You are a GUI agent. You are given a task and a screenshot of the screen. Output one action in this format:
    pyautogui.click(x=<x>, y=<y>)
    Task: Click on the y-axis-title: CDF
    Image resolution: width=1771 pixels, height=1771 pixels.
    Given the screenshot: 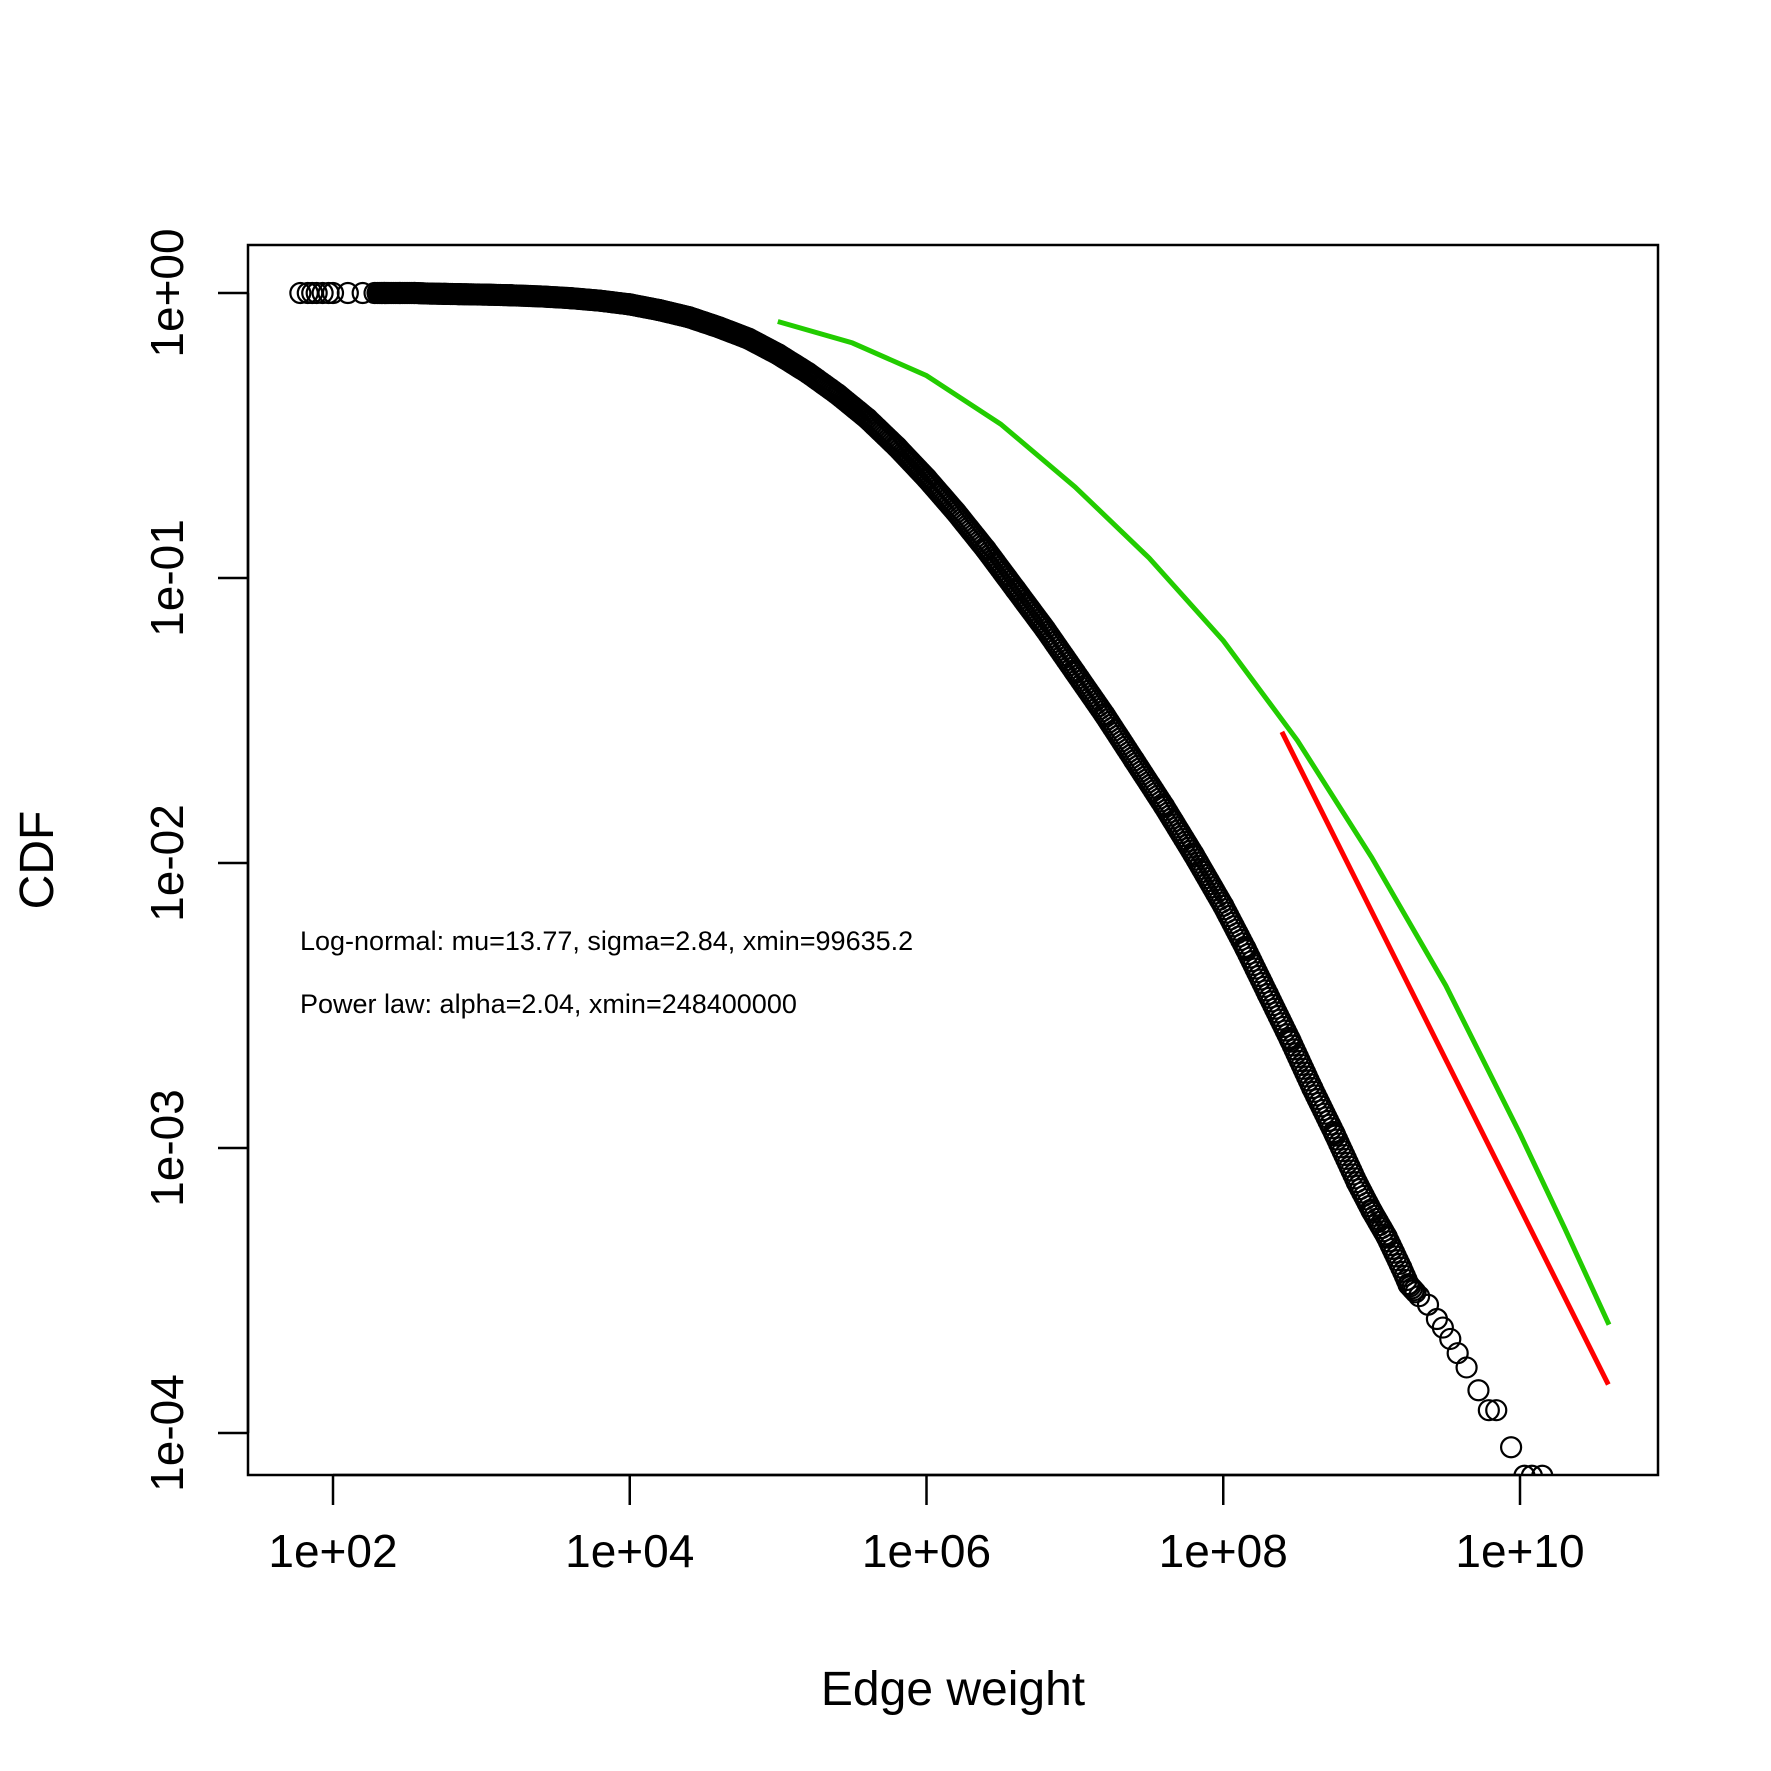 What is the action you would take?
    pyautogui.click(x=37, y=860)
    